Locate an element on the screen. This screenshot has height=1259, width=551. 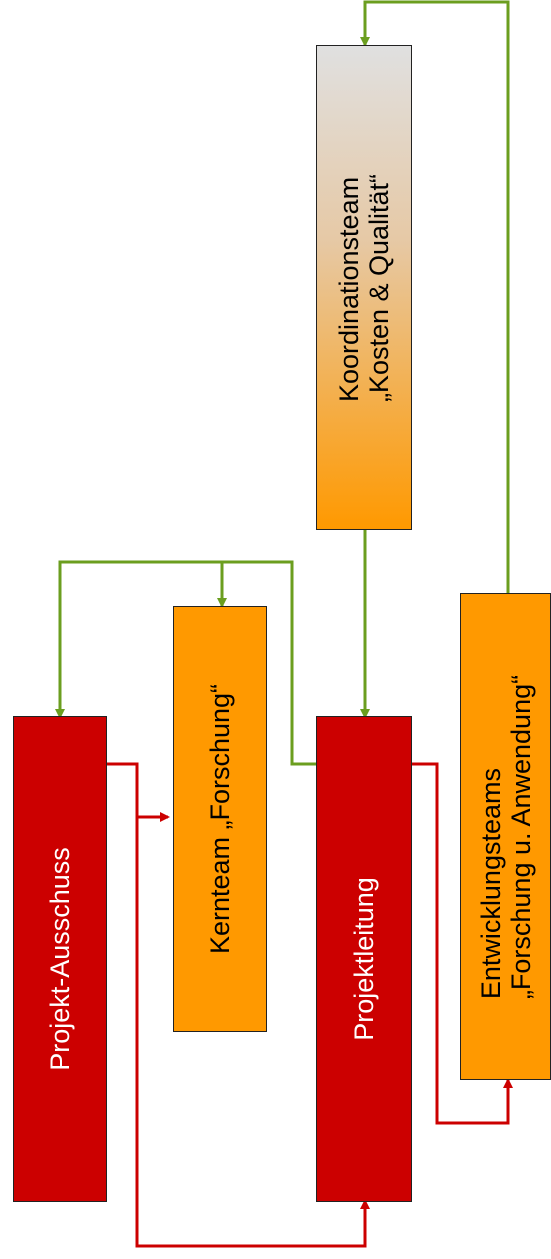
projekt-ausschuss-label: Projekt-Ausschuss is located at coordinates (60, 959).